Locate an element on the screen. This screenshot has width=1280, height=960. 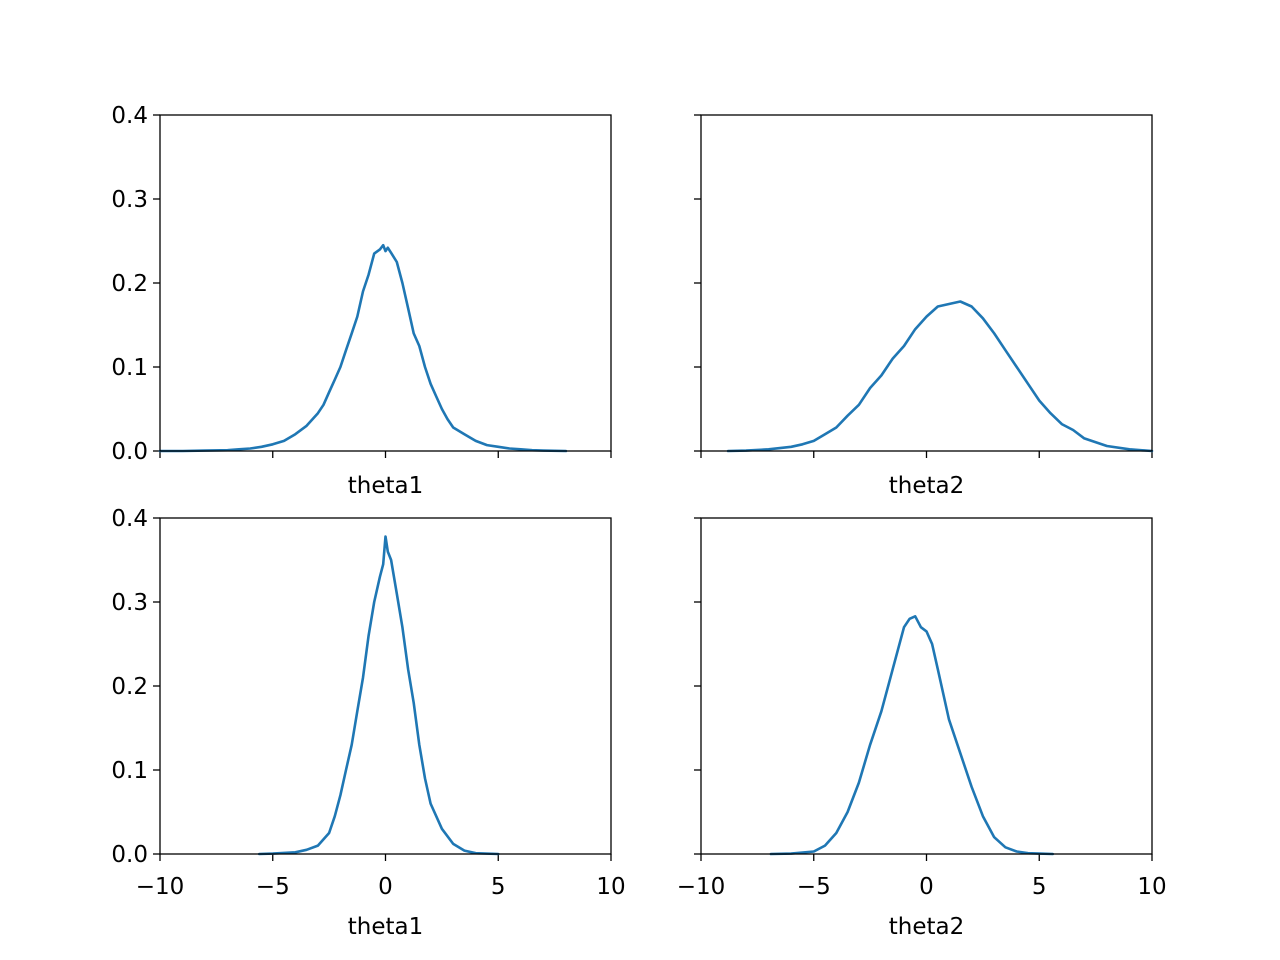
panel-bottom-right-xtick-label: 5 is located at coordinates (1039, 887).